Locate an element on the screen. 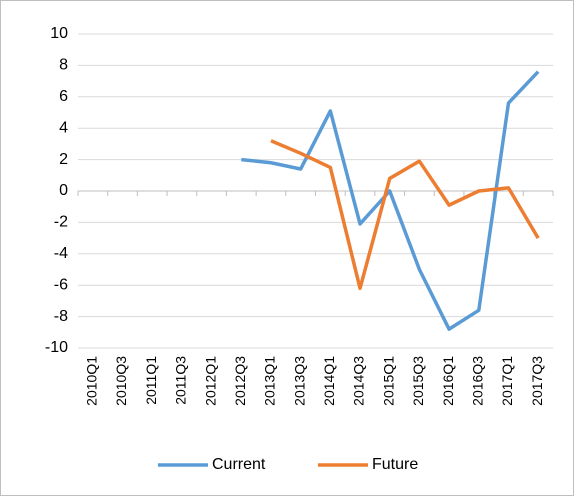  y-tick-label: -2 is located at coordinates (61, 222).